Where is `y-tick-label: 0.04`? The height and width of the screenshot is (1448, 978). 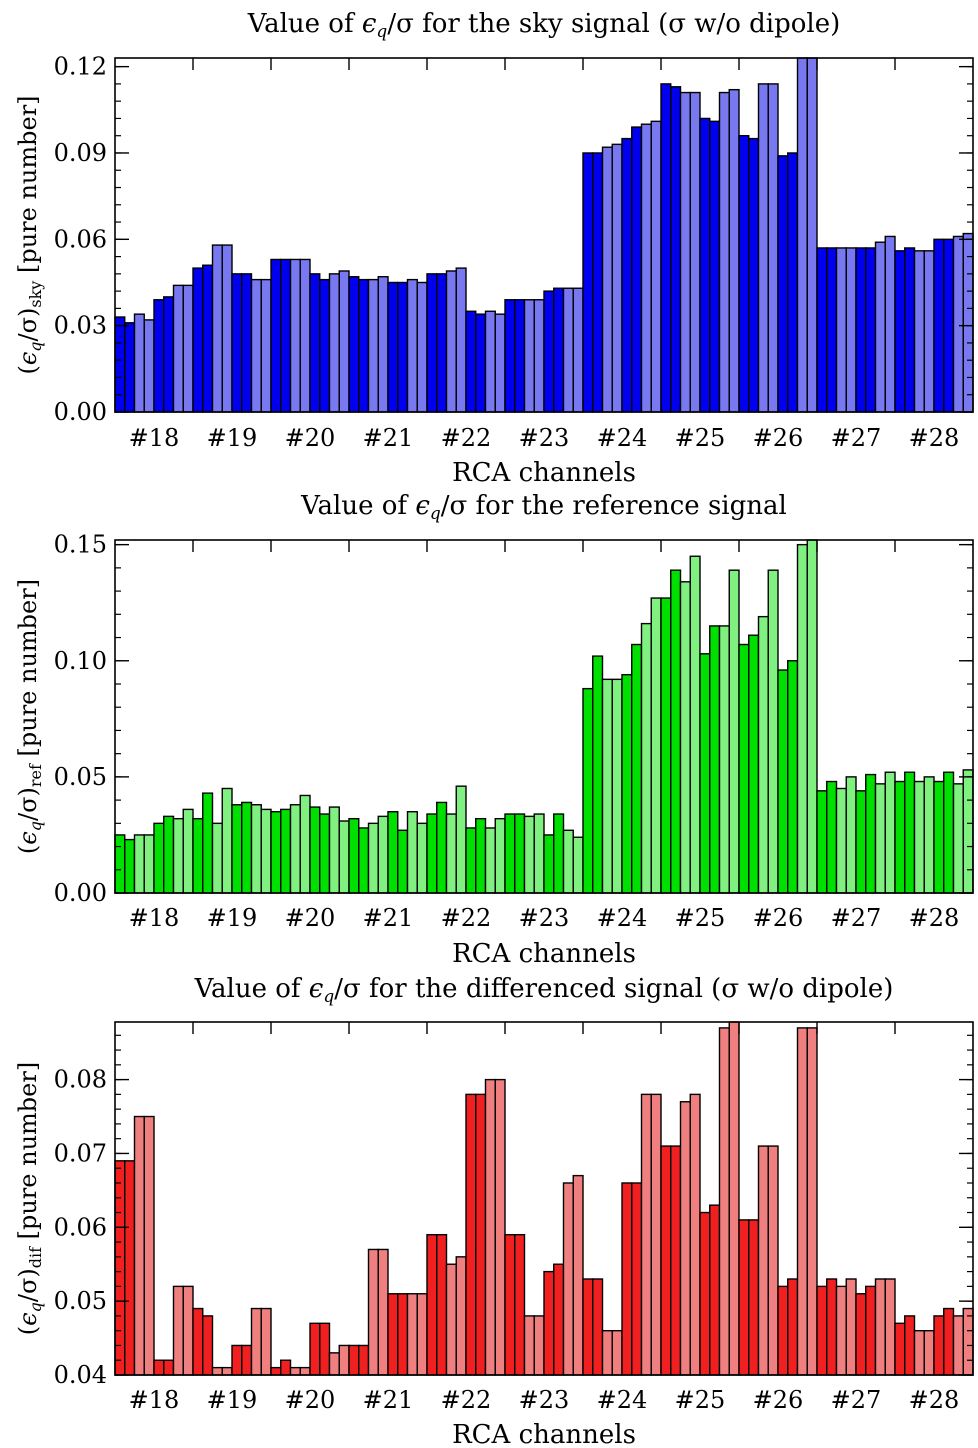 y-tick-label: 0.04 is located at coordinates (80, 1375).